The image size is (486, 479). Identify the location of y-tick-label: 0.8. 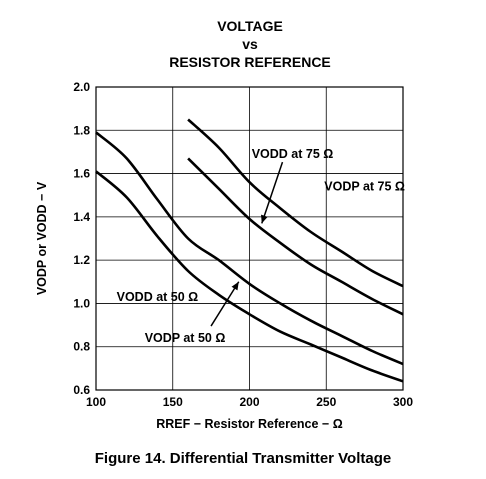
(81, 347).